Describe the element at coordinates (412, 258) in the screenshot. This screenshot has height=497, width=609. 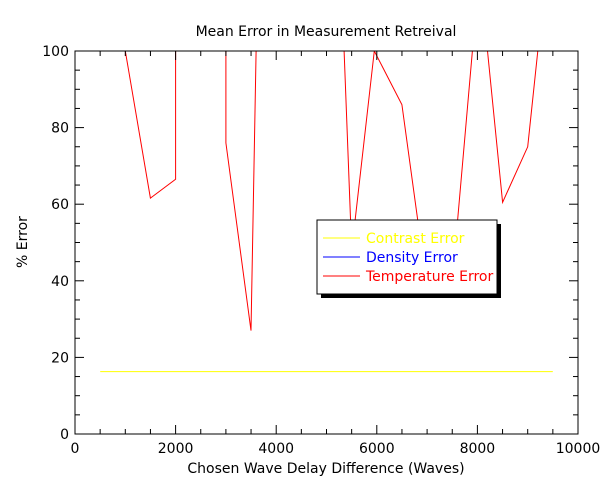
I see `legend-label-density-error: Density Error` at that location.